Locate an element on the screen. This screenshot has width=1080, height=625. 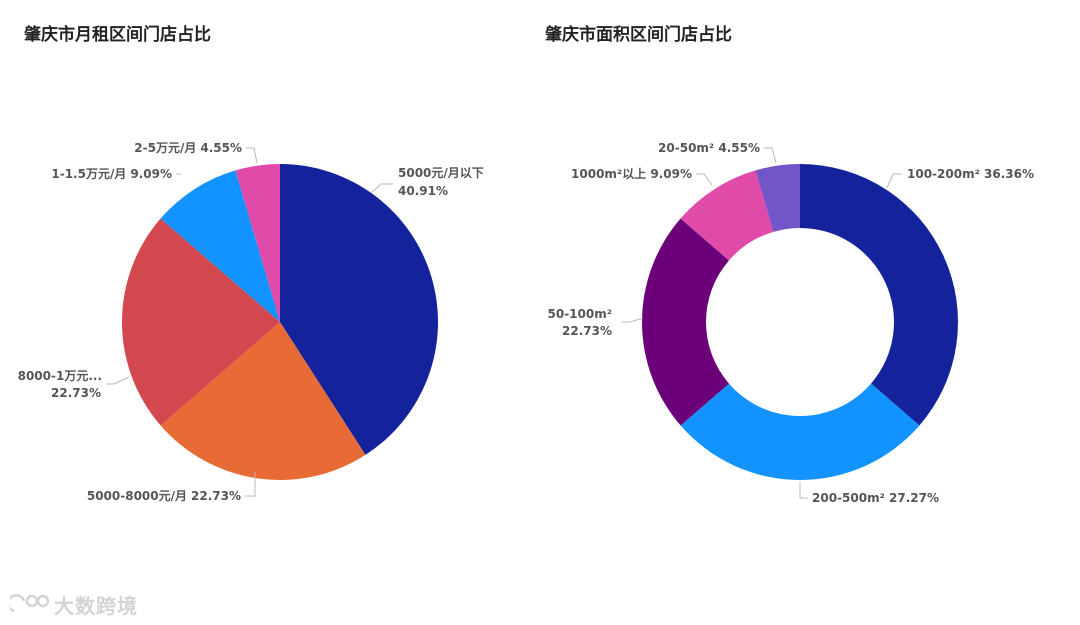
watermark: 大数跨境 is located at coordinates (74, 604).